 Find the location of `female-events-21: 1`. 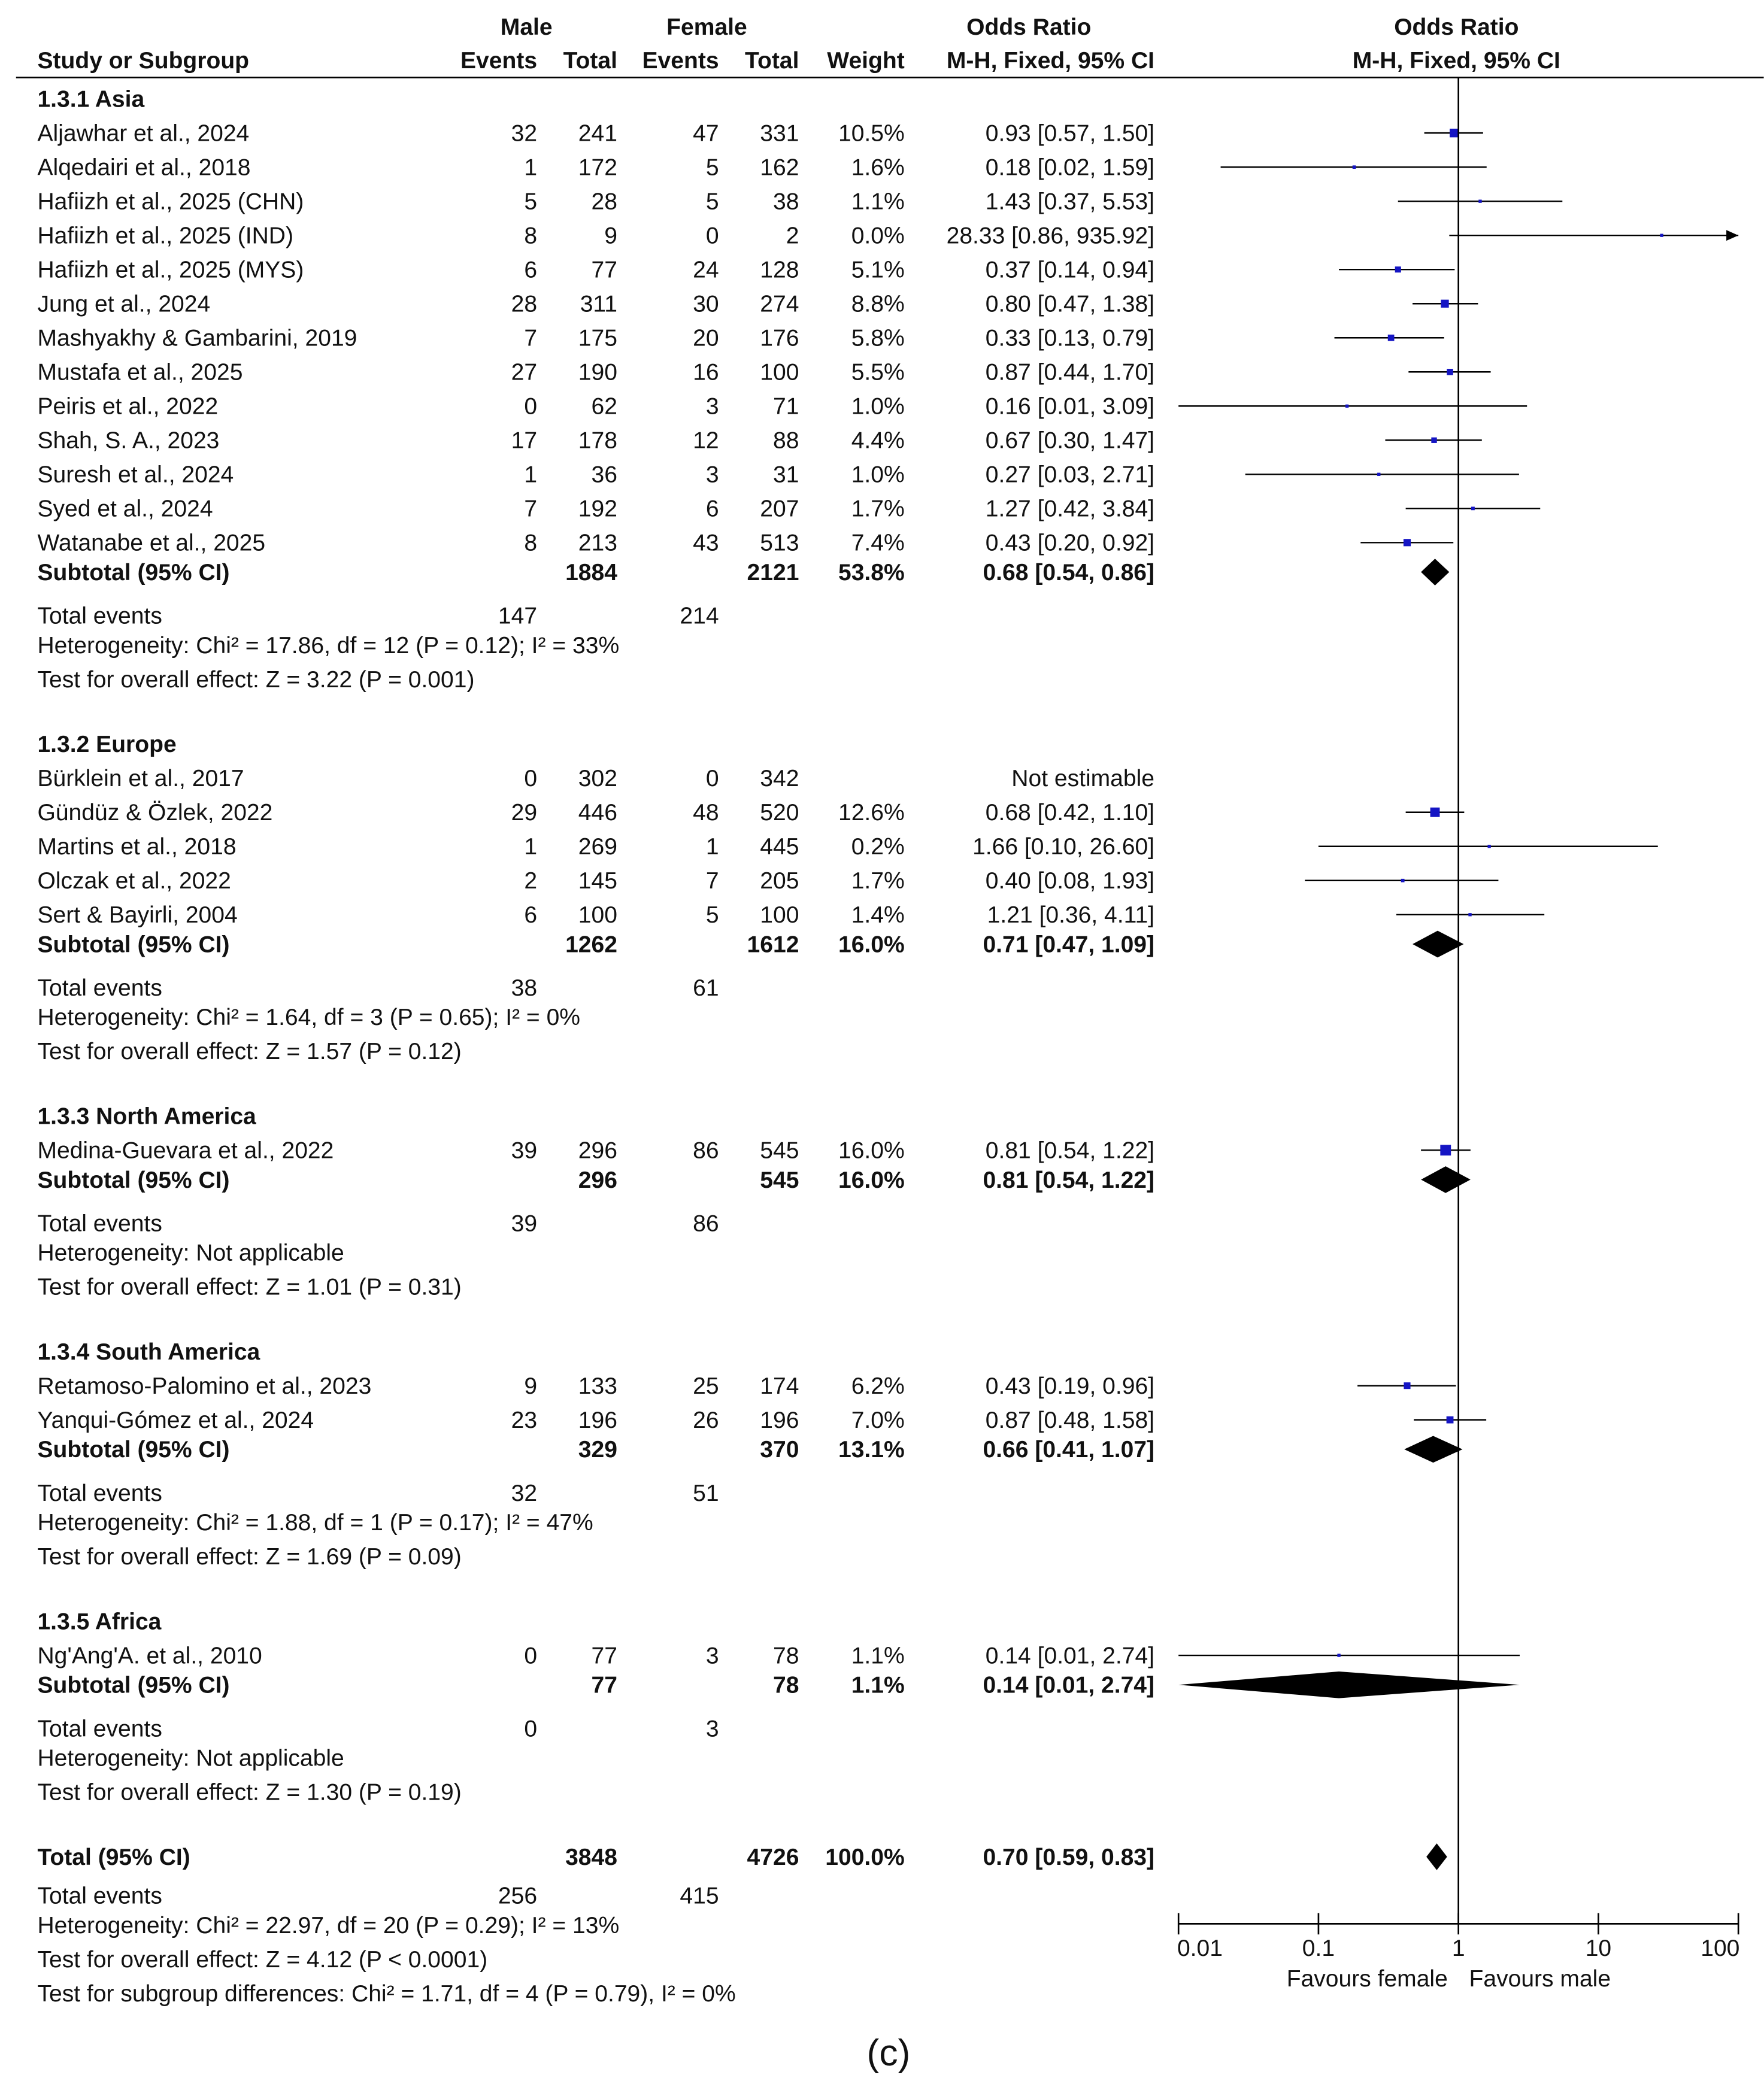

female-events-21: 1 is located at coordinates (712, 847).